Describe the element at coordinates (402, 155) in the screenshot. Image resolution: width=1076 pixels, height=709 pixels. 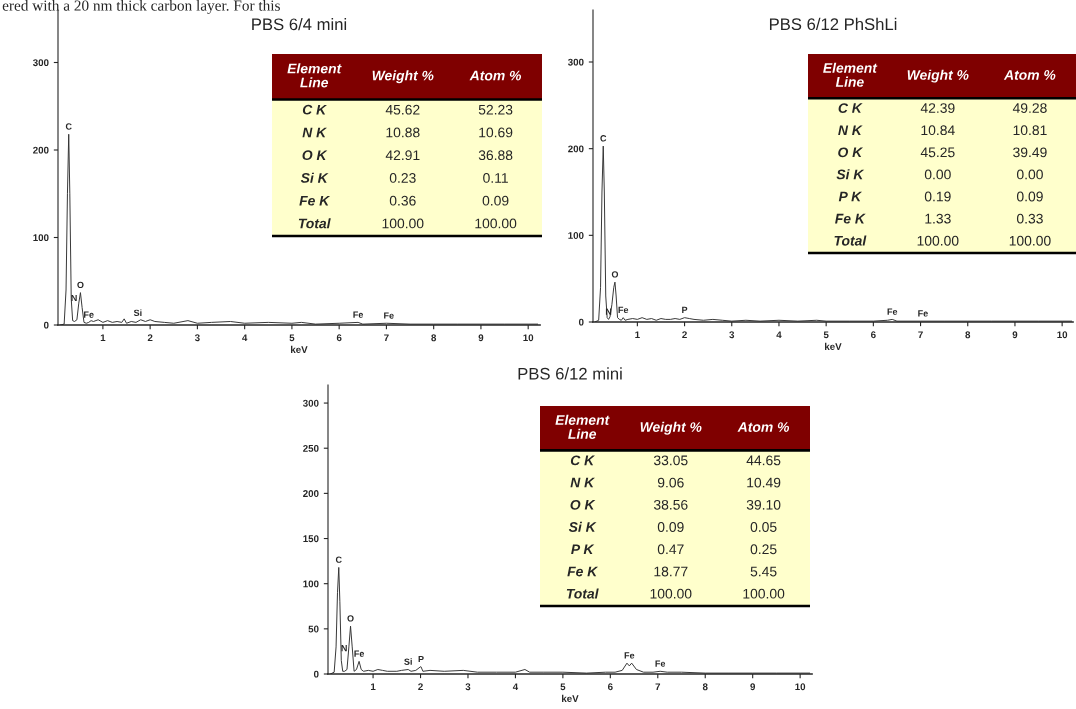
I see `data-label: 42.91` at that location.